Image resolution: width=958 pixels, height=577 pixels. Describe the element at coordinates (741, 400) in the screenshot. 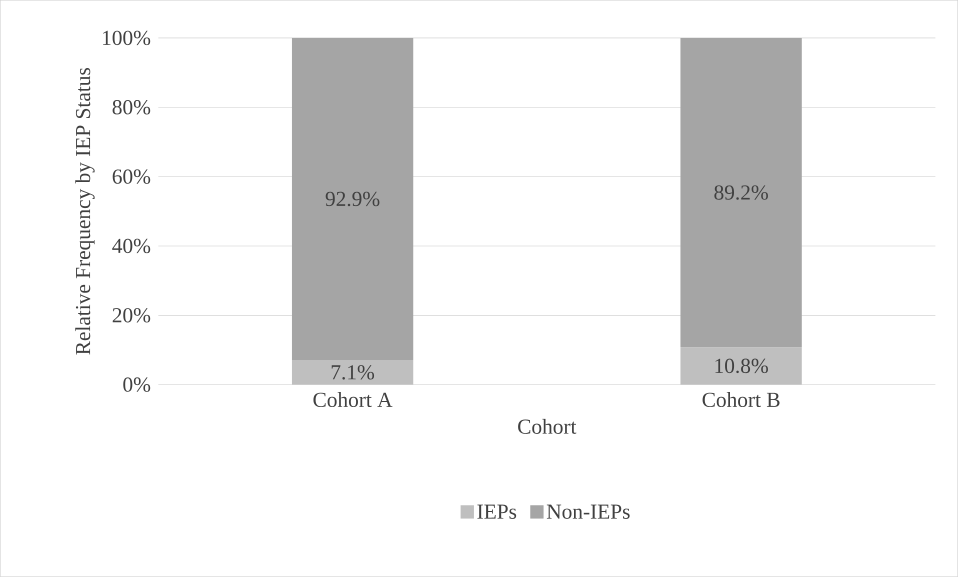

I see `x-tick-label: Cohort B` at that location.